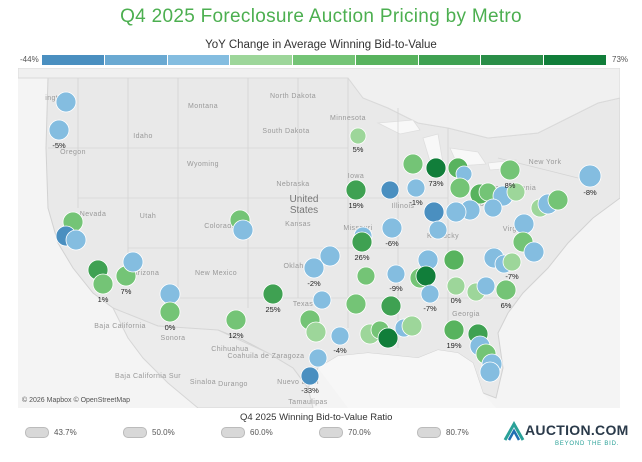 The width and height of the screenshot is (642, 462). I want to click on geo-label: New Mexico, so click(216, 273).